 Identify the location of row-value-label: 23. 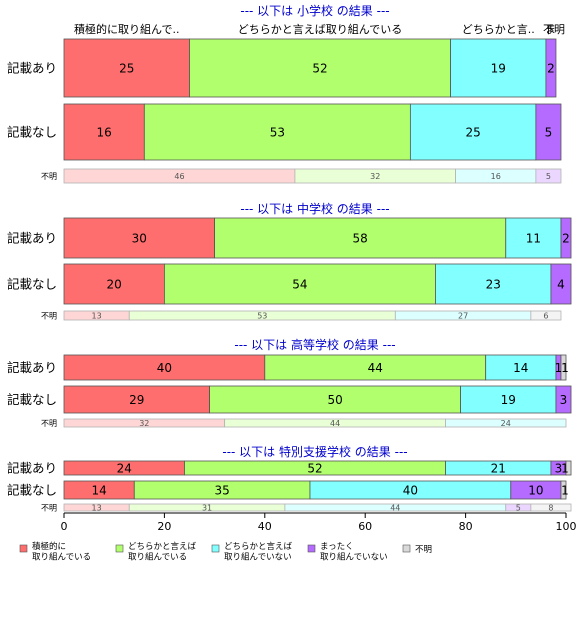
(493, 284).